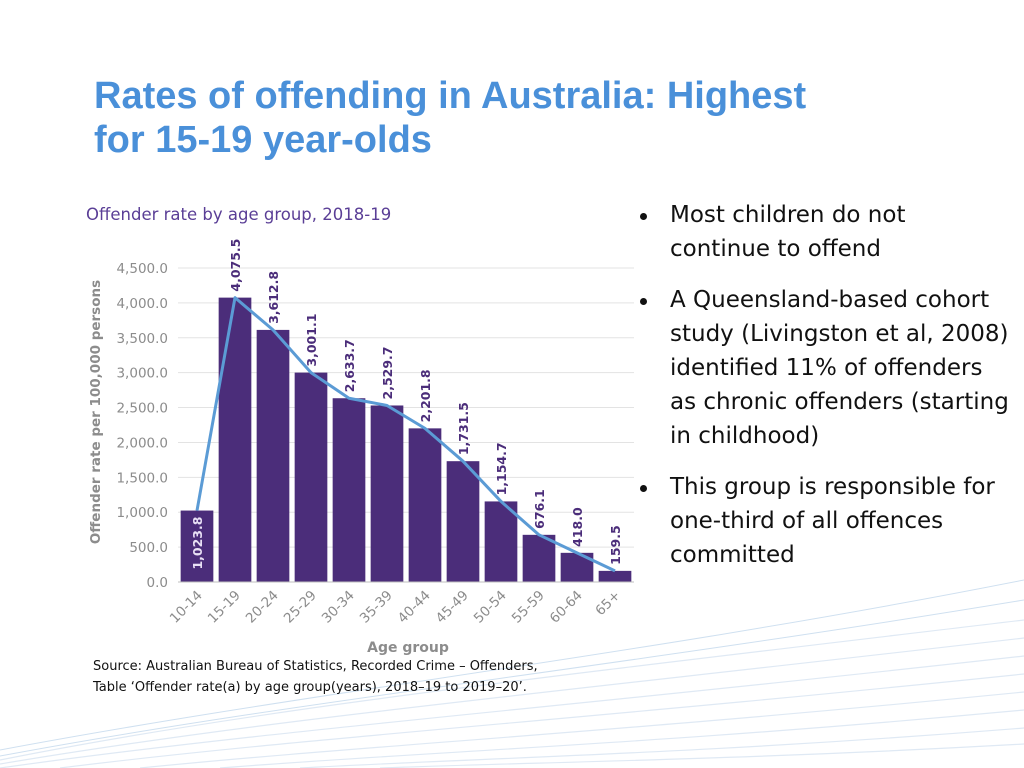 The width and height of the screenshot is (1024, 768). Describe the element at coordinates (157, 583) in the screenshot. I see `y-tick-label: 0.0` at that location.